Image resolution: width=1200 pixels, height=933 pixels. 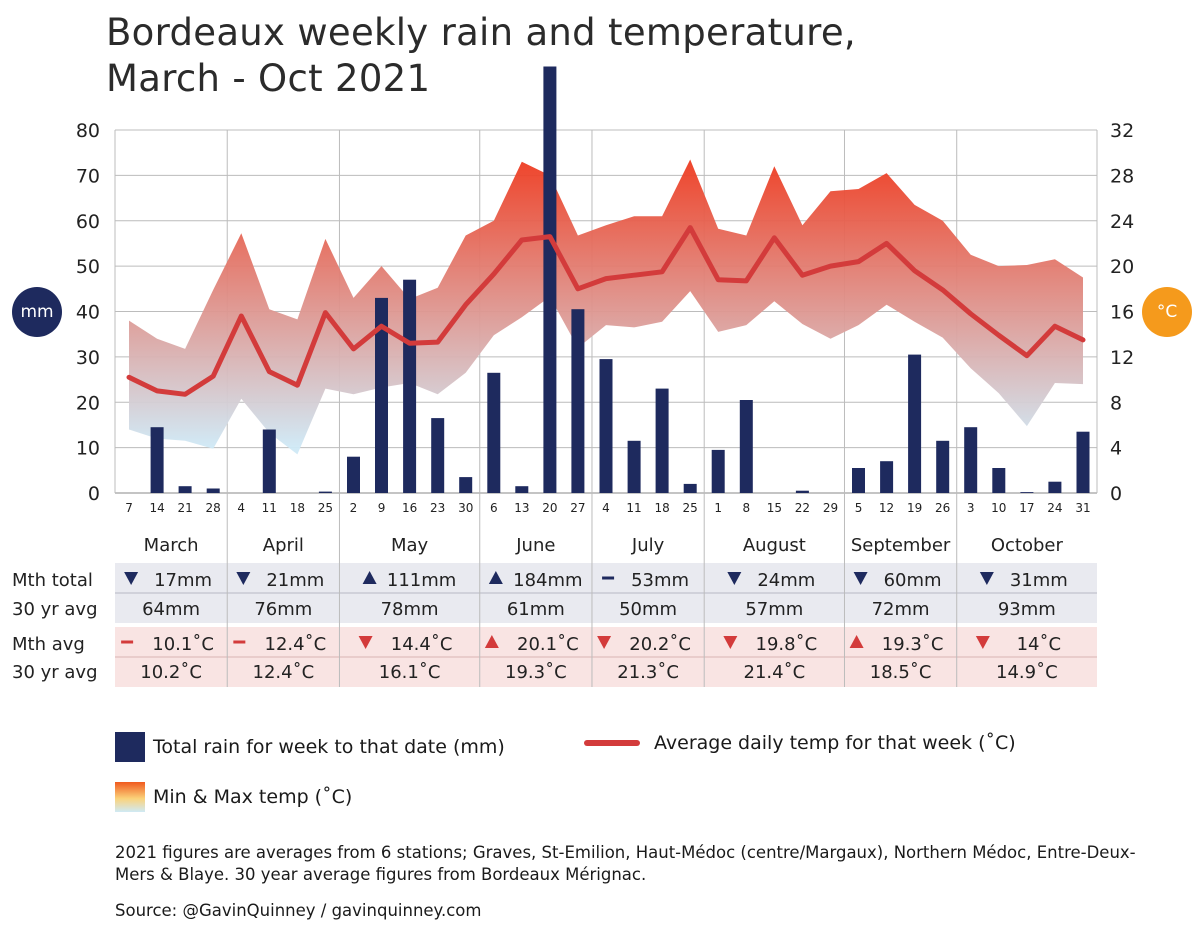 I want to click on y-left-tick-label: 50, so click(x=88, y=267).